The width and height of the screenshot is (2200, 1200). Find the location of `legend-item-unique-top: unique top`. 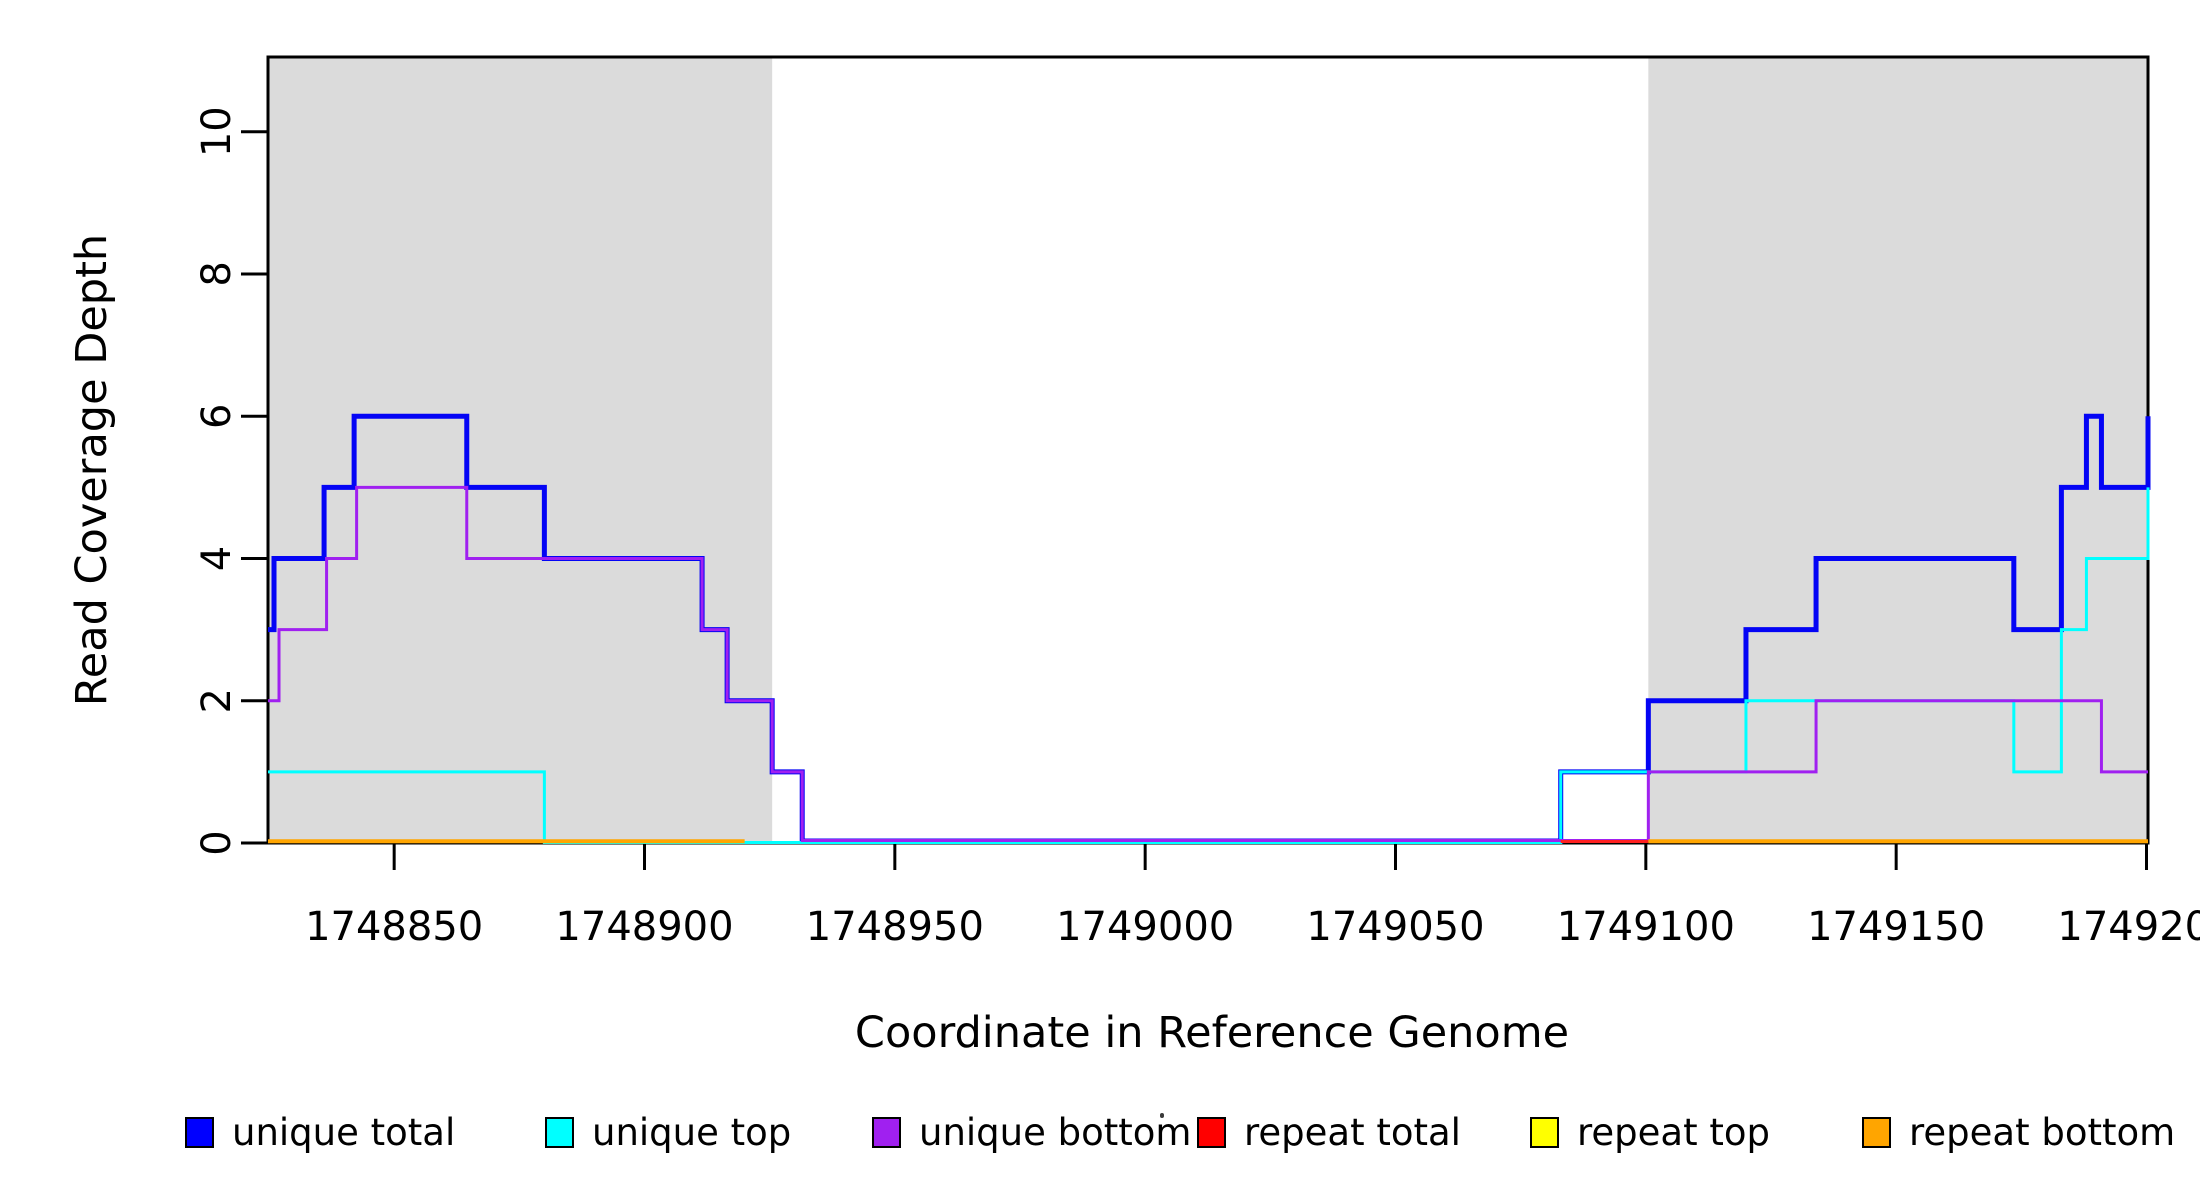

legend-item-unique-top: unique top is located at coordinates (668, 1132).